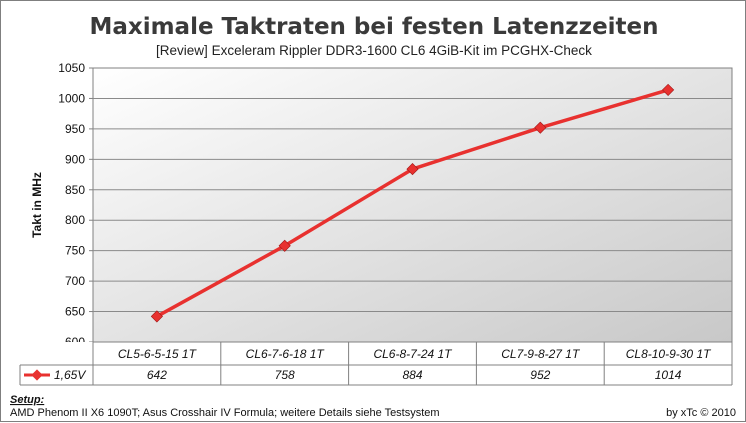  I want to click on setup-label: Setup:, so click(27, 400).